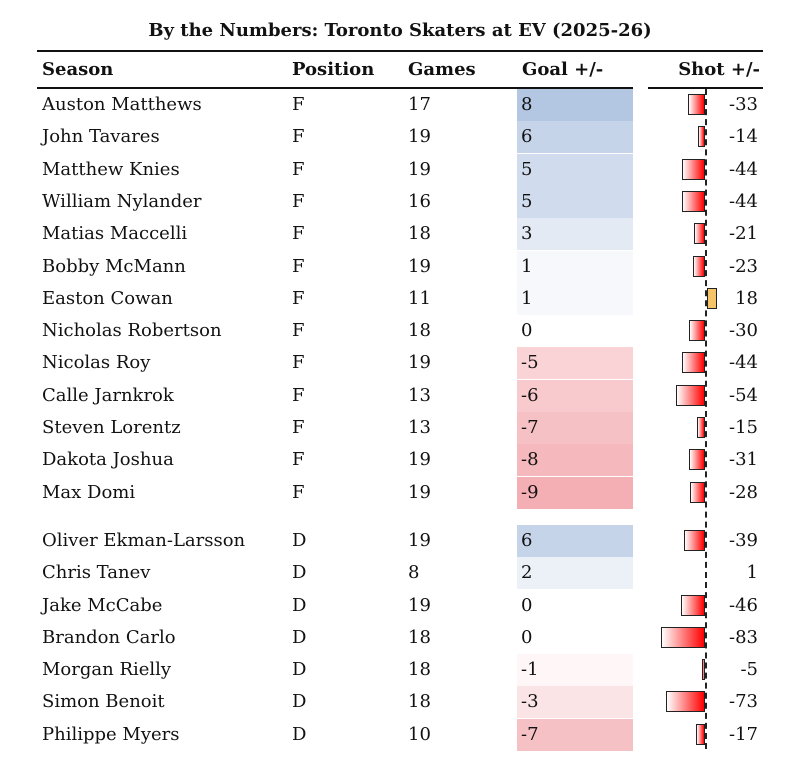 This screenshot has height=779, width=800. What do you see at coordinates (122, 201) in the screenshot?
I see `player-name: William Nylander` at bounding box center [122, 201].